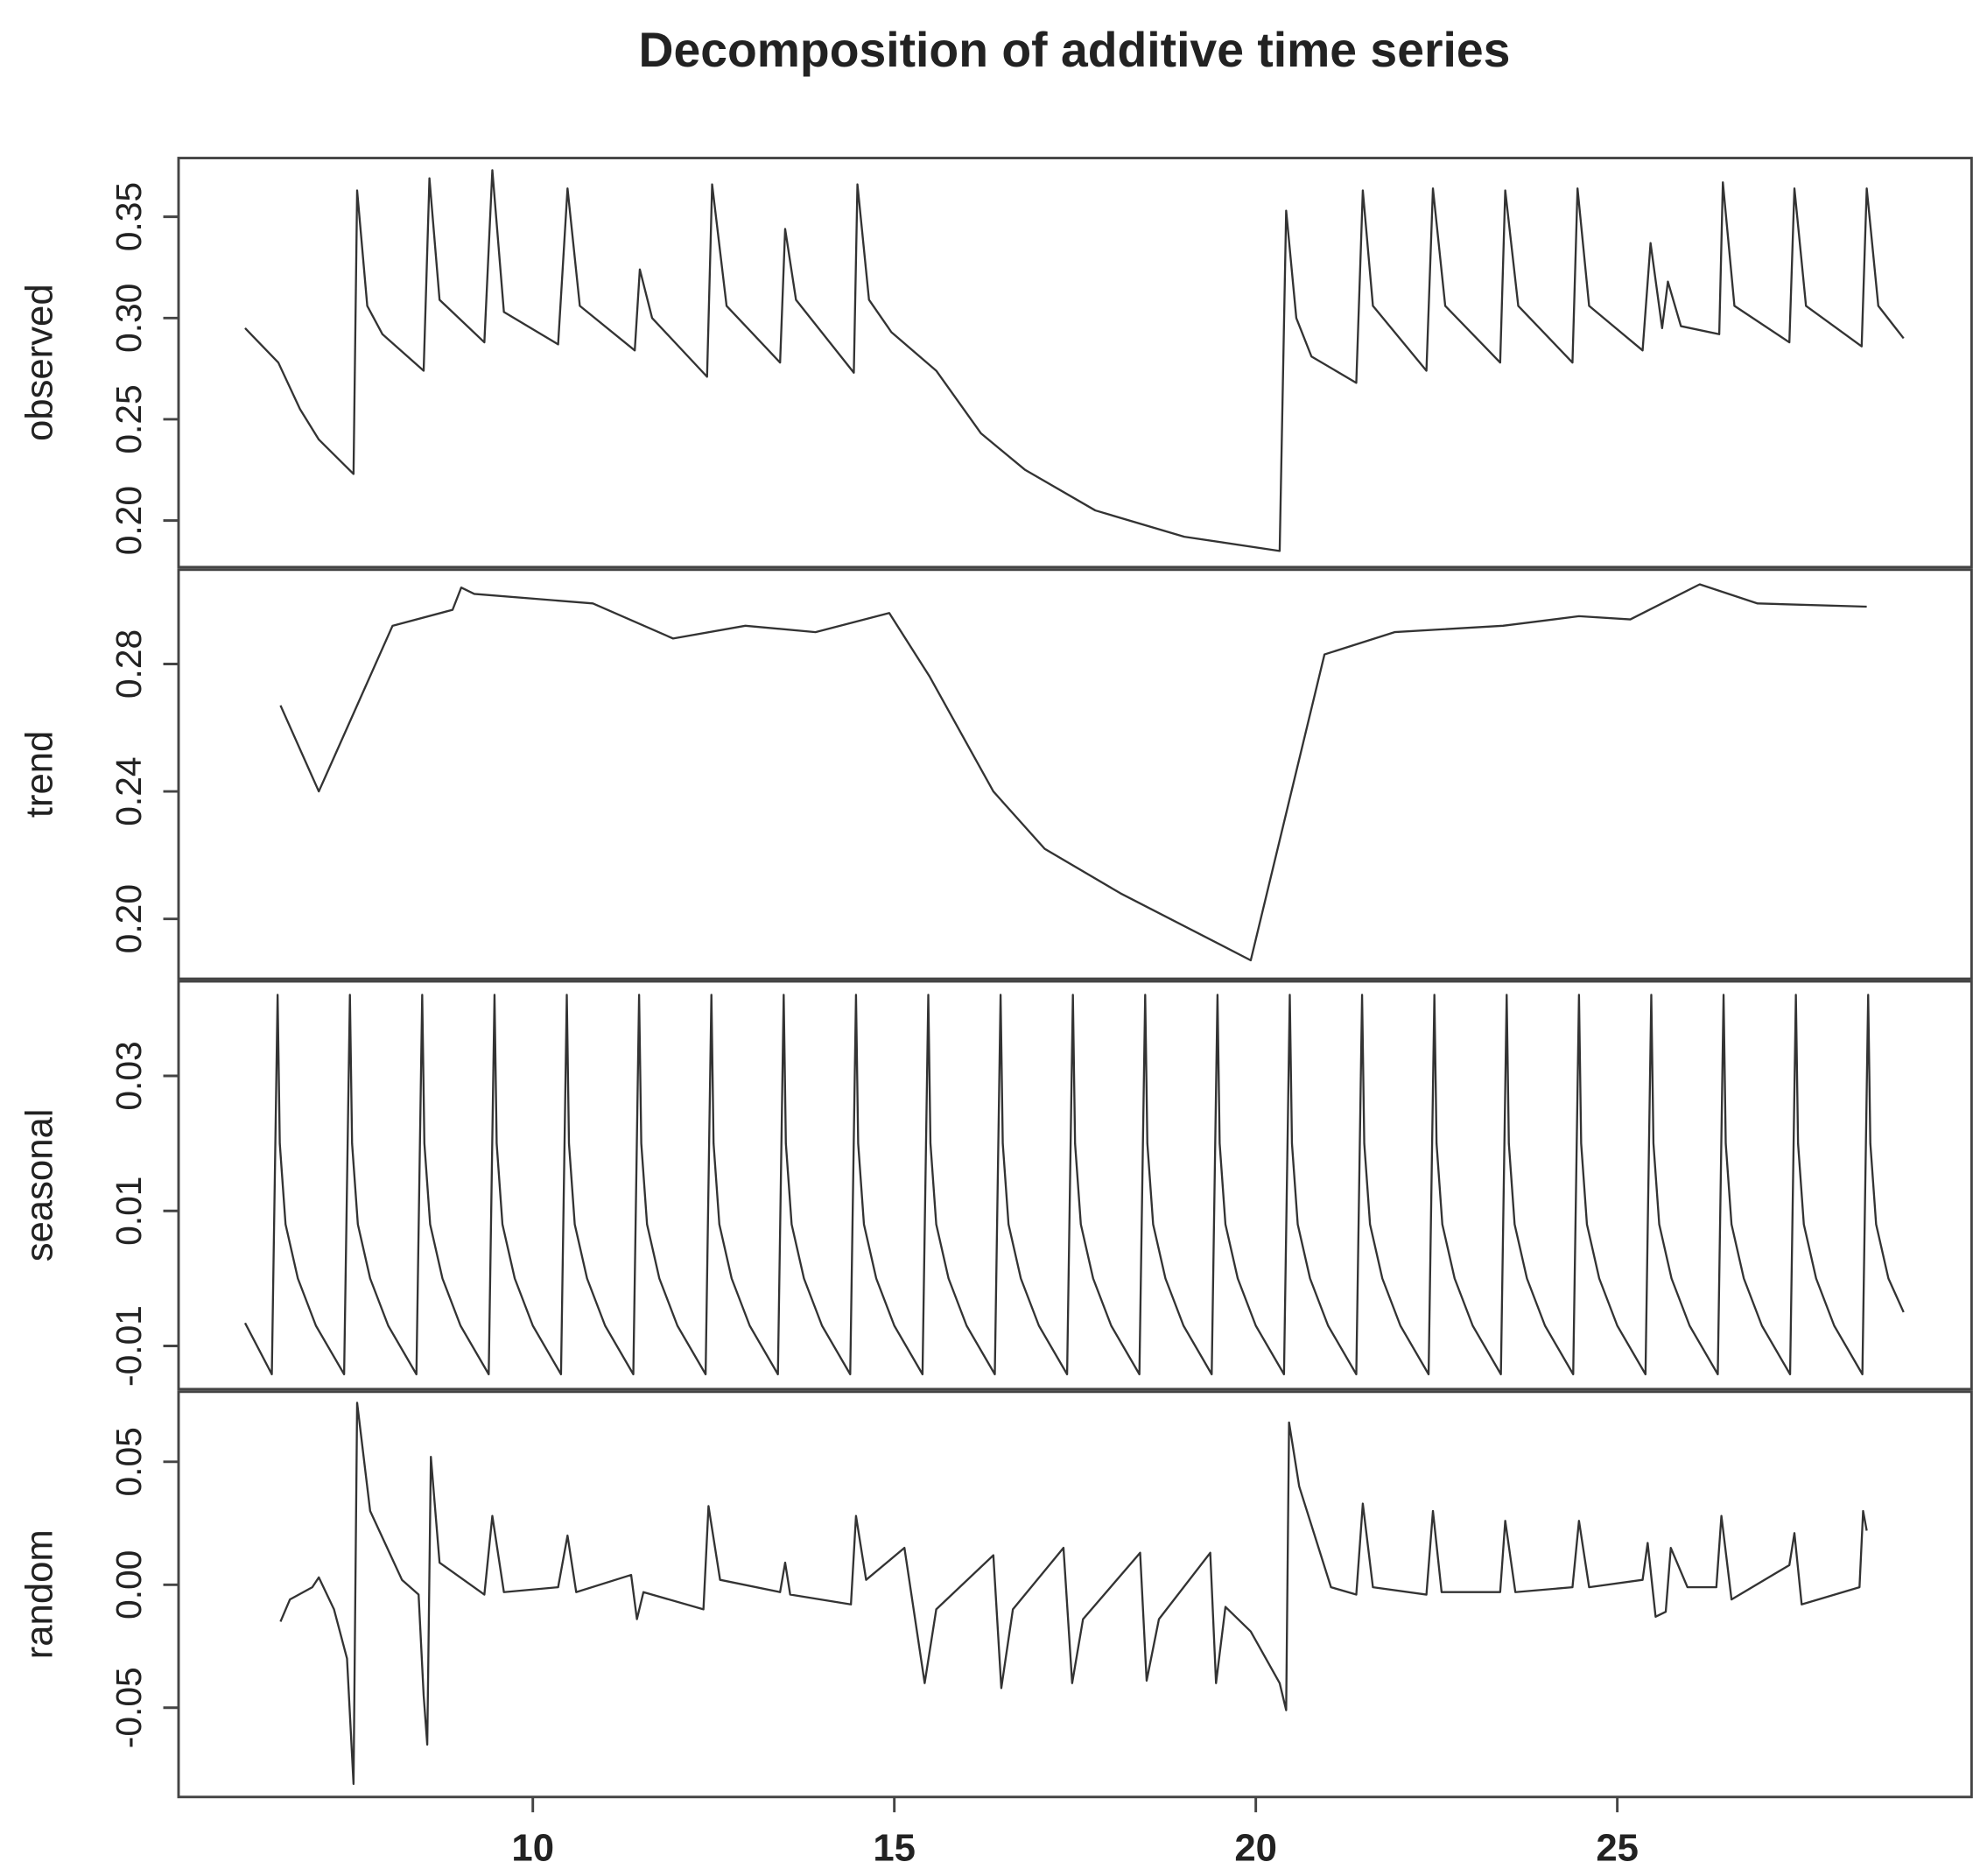 This screenshot has width=1987, height=1876. What do you see at coordinates (39, 775) in the screenshot?
I see `y-axis-label: trend` at bounding box center [39, 775].